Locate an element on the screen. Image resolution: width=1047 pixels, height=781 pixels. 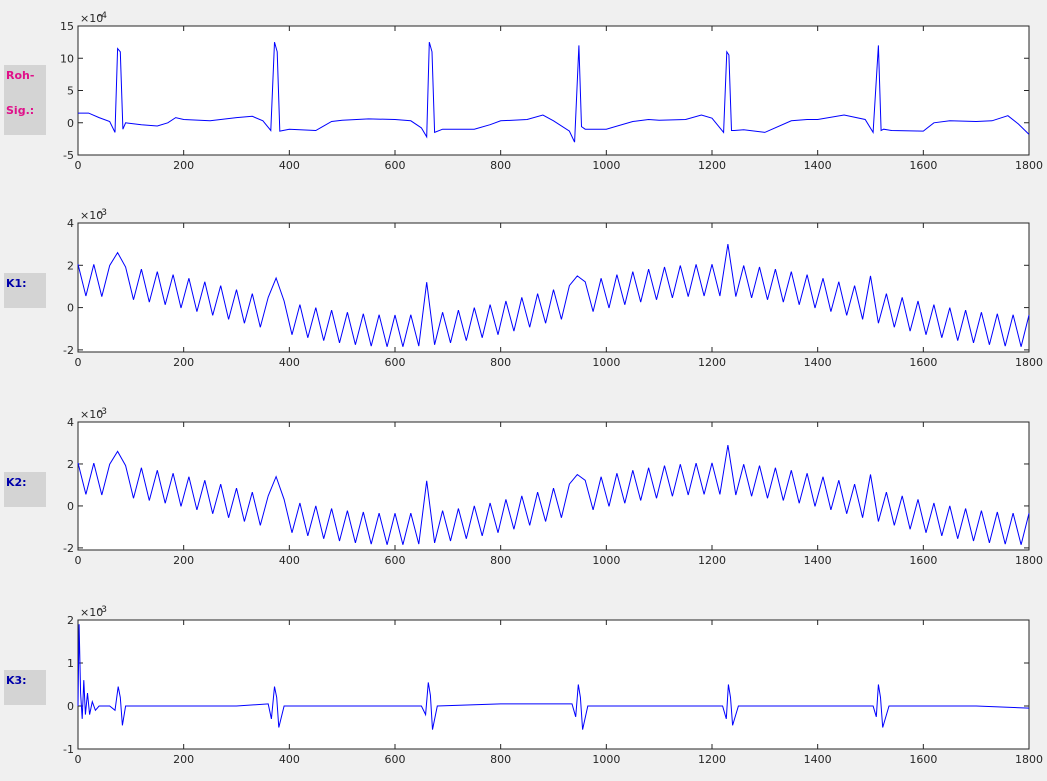
y-tick-label: 1 is located at coordinates (70, 663).